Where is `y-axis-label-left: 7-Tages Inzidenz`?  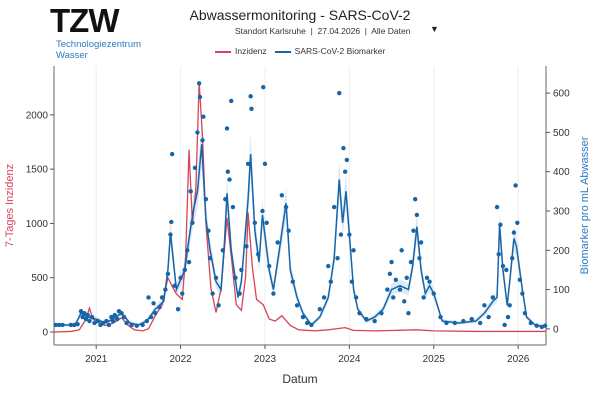
y-axis-label-left: 7-Tages Inzidenz is located at coordinates (10, 205).